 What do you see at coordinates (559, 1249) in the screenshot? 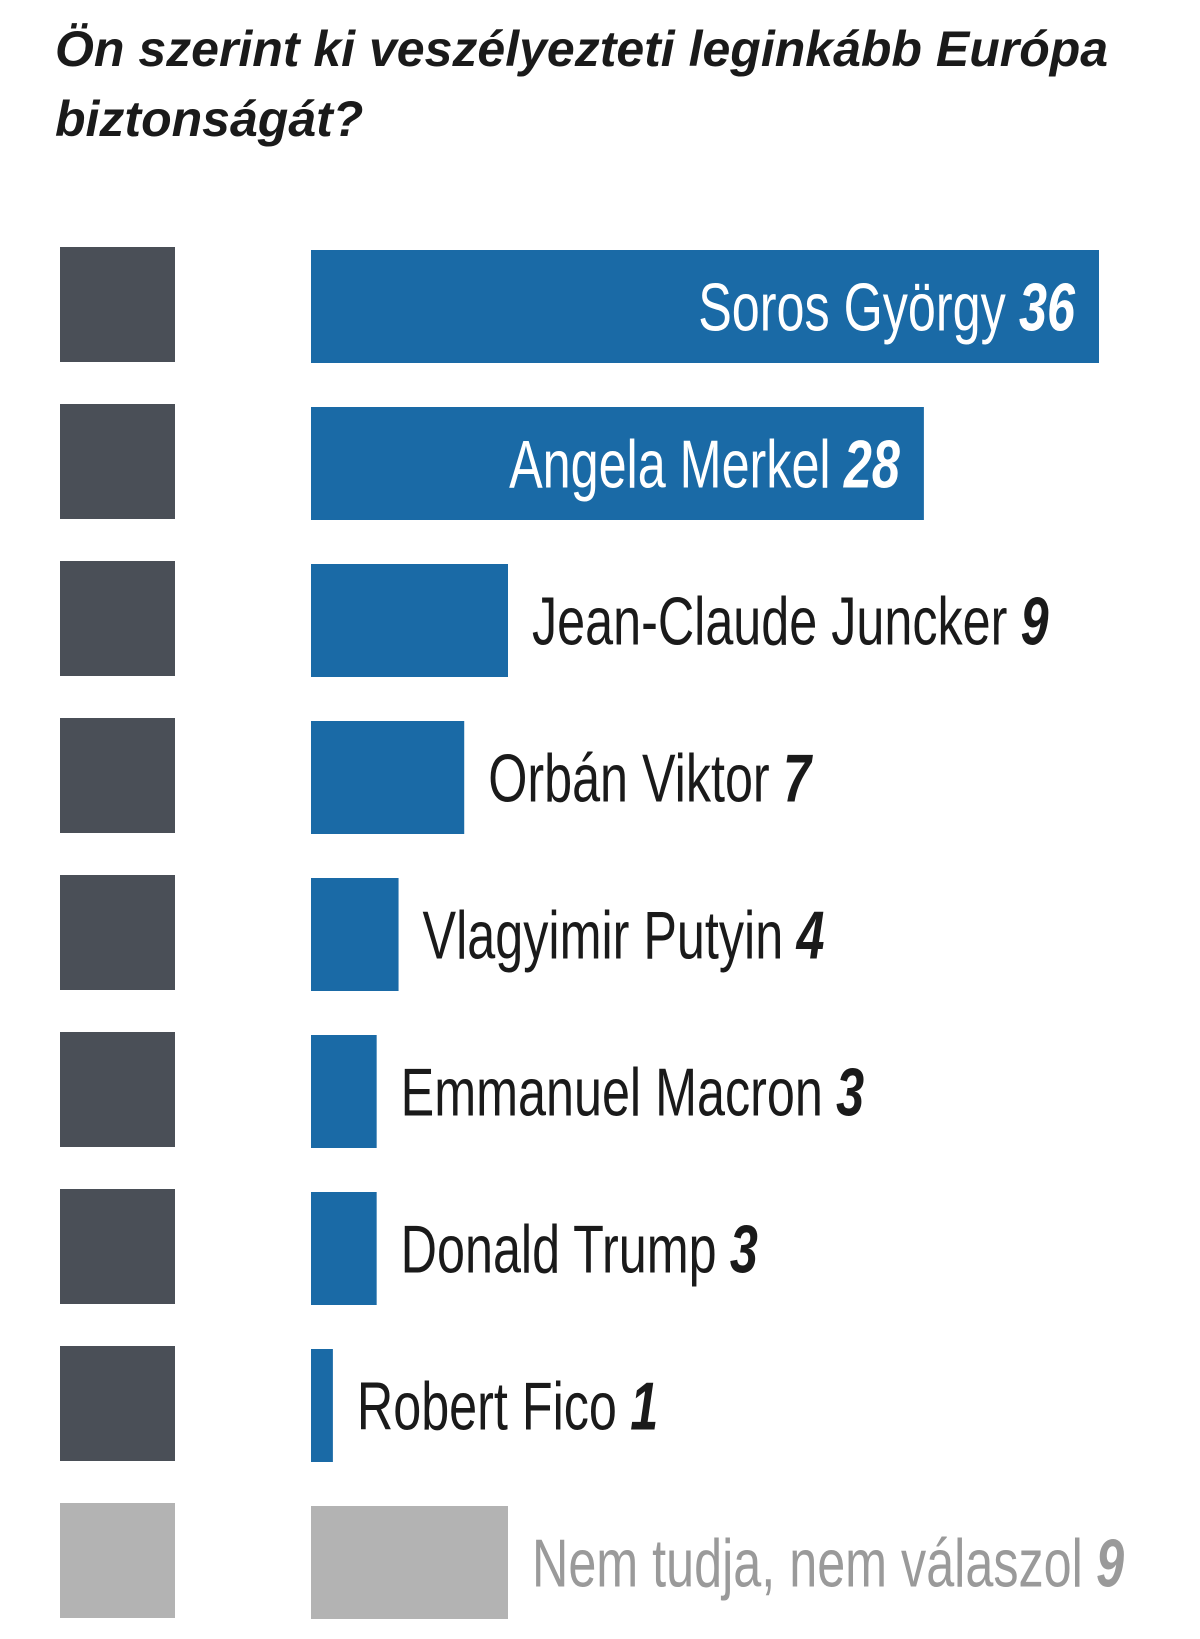
I see `category-label: Donald Trump` at bounding box center [559, 1249].